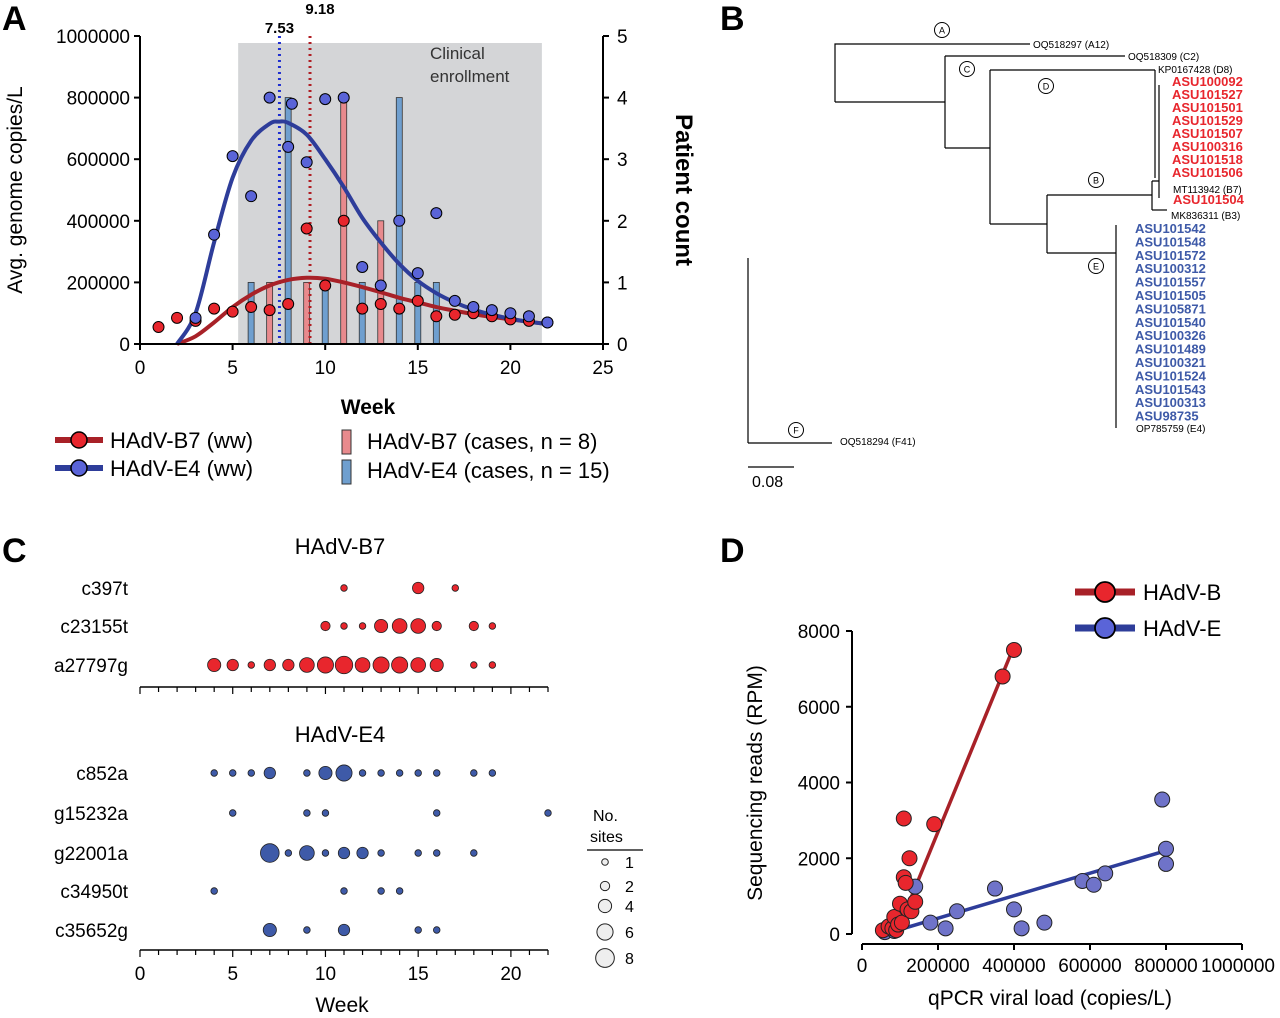  I want to click on e4-isolate-tip: ASU101489, so click(1170, 349).